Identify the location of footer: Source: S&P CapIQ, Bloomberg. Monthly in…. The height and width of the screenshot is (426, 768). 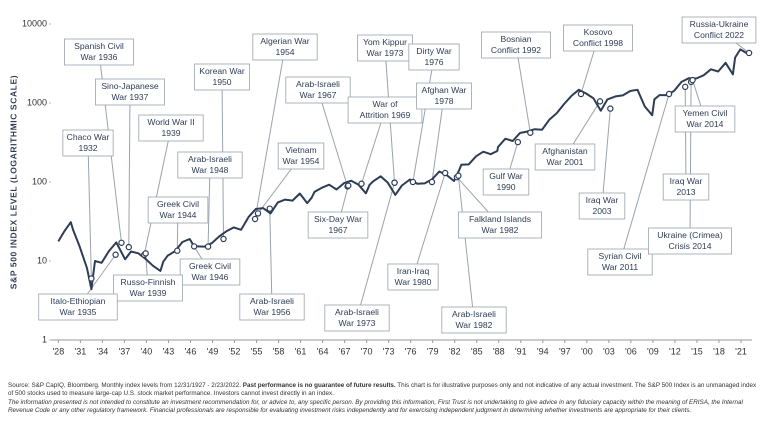
(384, 399).